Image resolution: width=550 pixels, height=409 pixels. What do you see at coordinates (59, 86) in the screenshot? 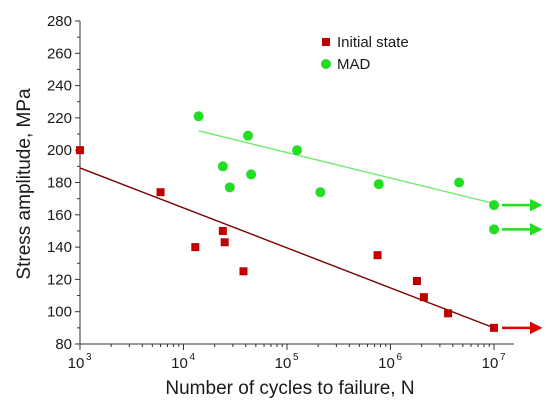
I see `y-tick-label: 240` at bounding box center [59, 86].